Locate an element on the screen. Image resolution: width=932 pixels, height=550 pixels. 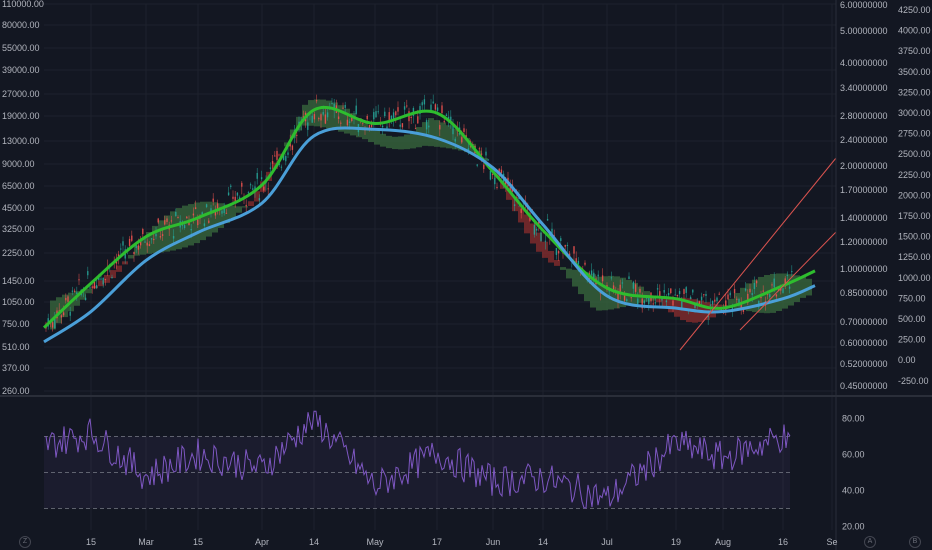
x-axis-tick: 17 is located at coordinates (437, 542).